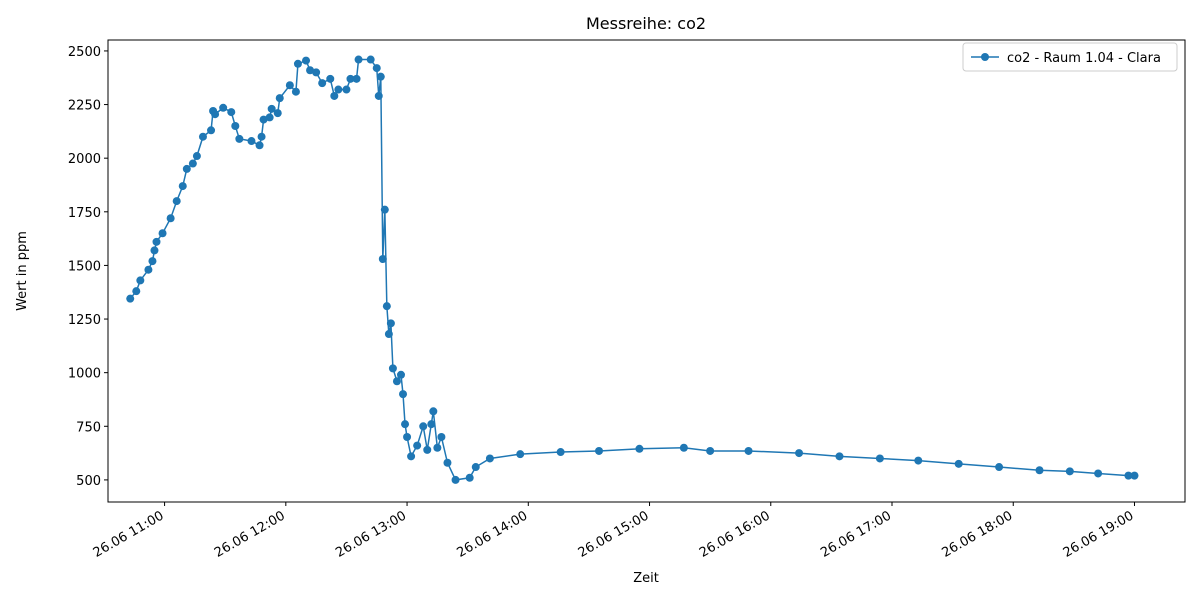 The height and width of the screenshot is (604, 1200). Describe the element at coordinates (985, 57) in the screenshot. I see `legend-marker` at that location.